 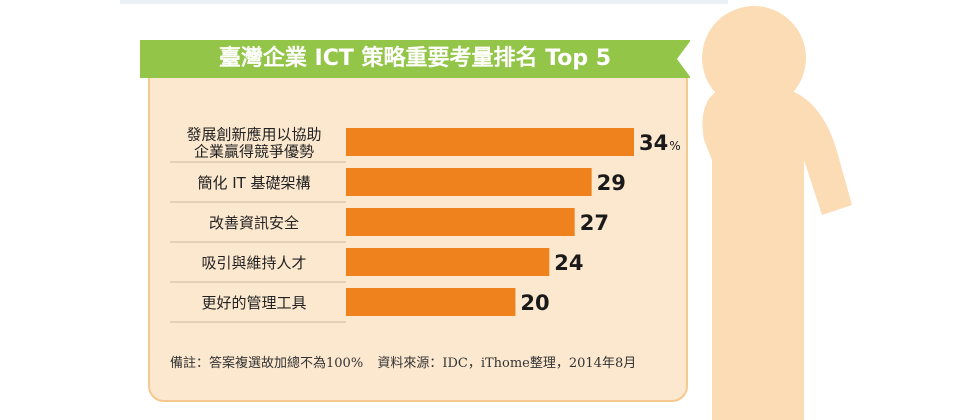 What do you see at coordinates (534, 303) in the screenshot?
I see `value-label: 20` at bounding box center [534, 303].